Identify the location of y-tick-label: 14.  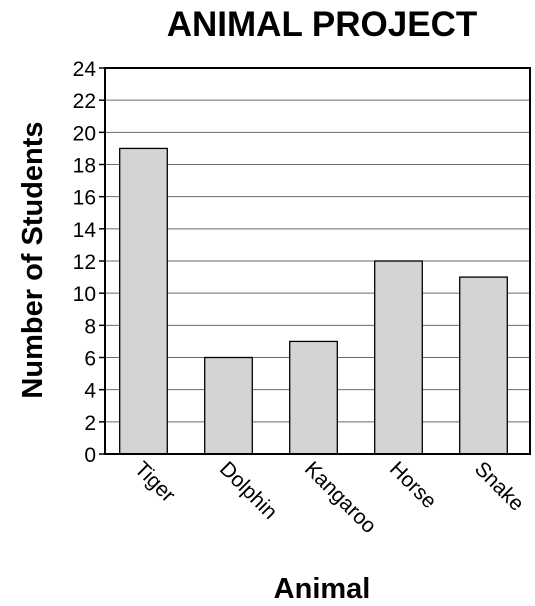
(85, 230).